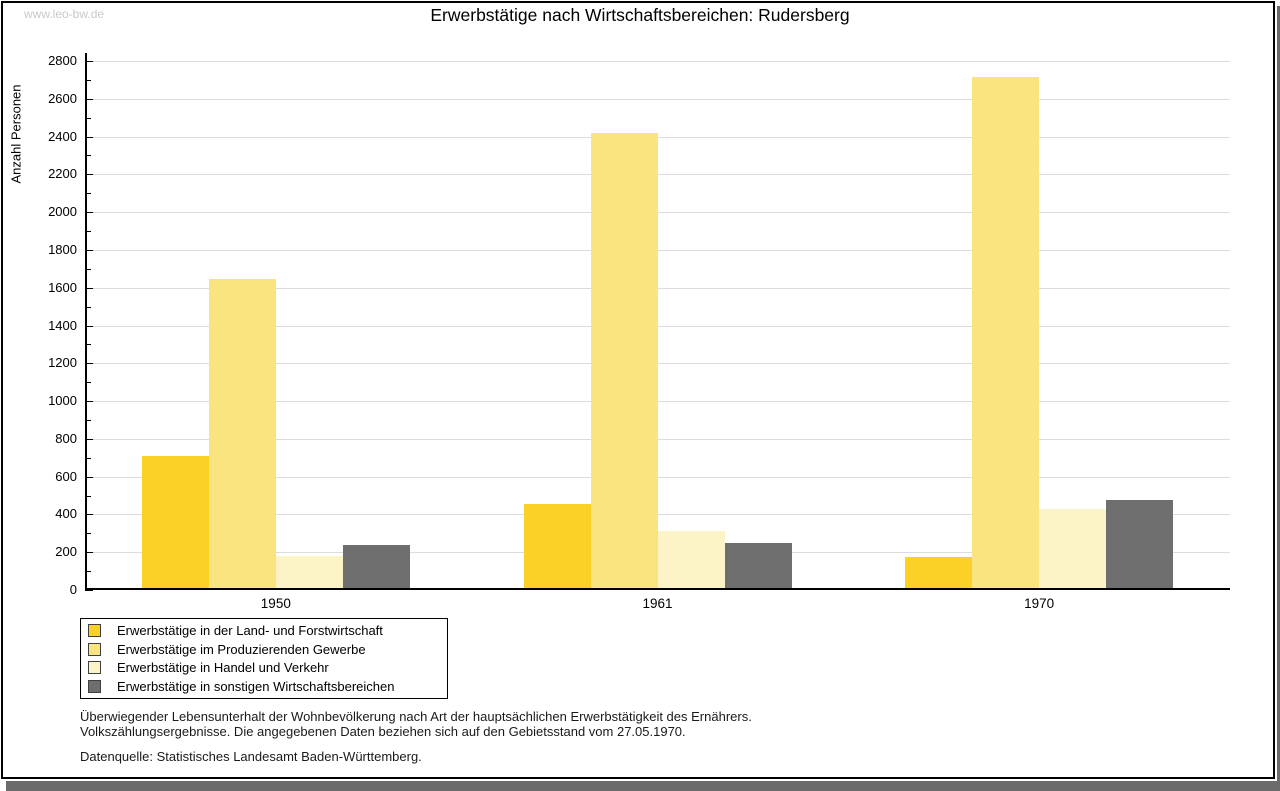  What do you see at coordinates (241, 649) in the screenshot?
I see `legend-label: Erwerbstätige im Produzierenden Gewerbe` at bounding box center [241, 649].